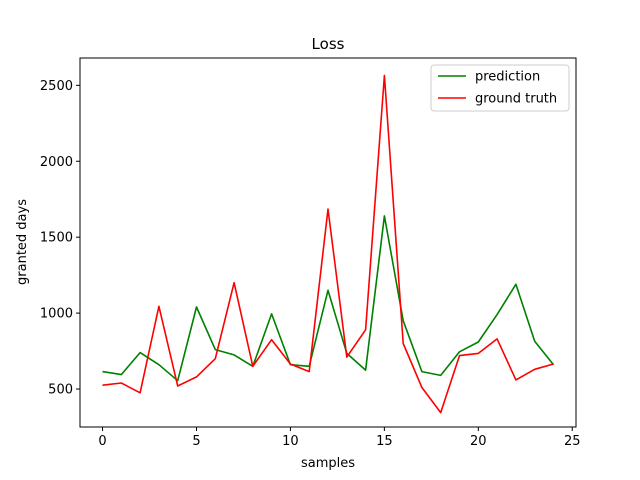 This screenshot has height=480, width=640. What do you see at coordinates (56, 238) in the screenshot?
I see `y-tick-label: 1500` at bounding box center [56, 238].